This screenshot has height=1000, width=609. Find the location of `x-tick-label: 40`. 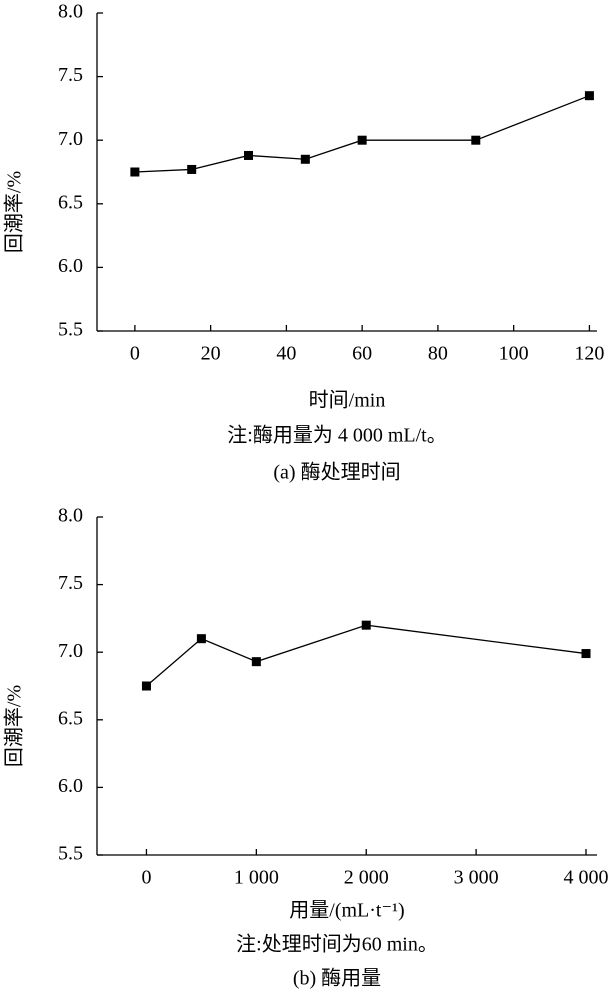

x-tick-label: 40 is located at coordinates (286, 354).